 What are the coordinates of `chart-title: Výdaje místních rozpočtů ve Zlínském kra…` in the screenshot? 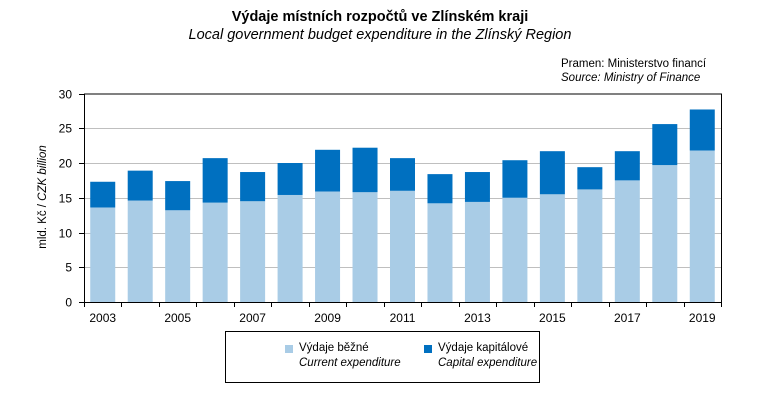 It's located at (380, 17).